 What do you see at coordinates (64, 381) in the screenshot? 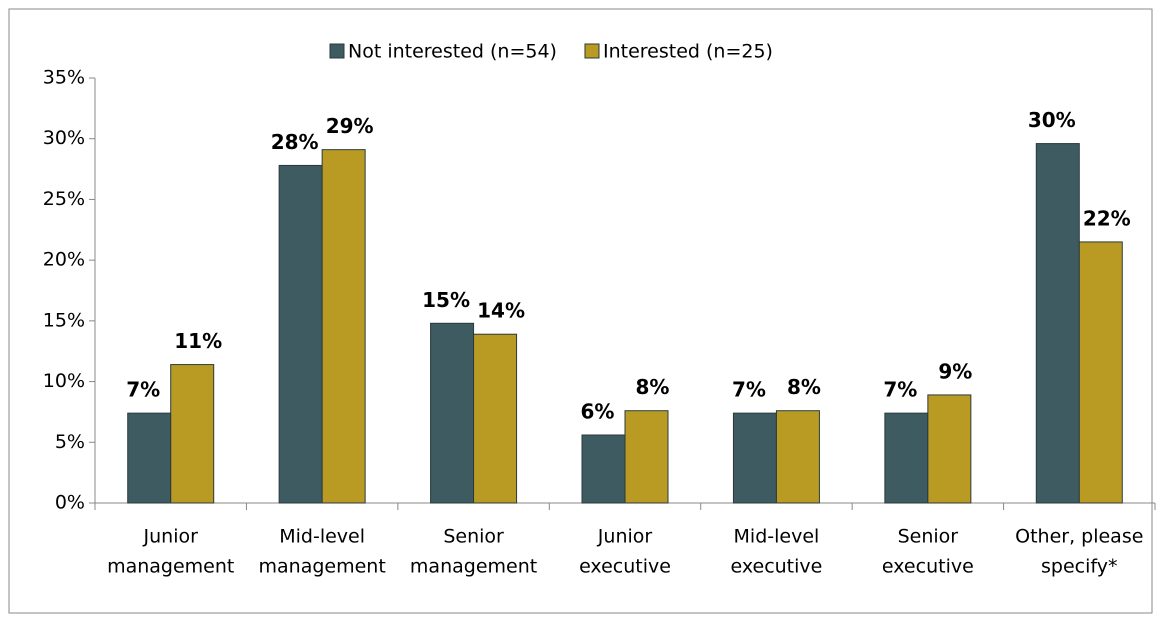
I see `y-tick-label: 10%` at bounding box center [64, 381].